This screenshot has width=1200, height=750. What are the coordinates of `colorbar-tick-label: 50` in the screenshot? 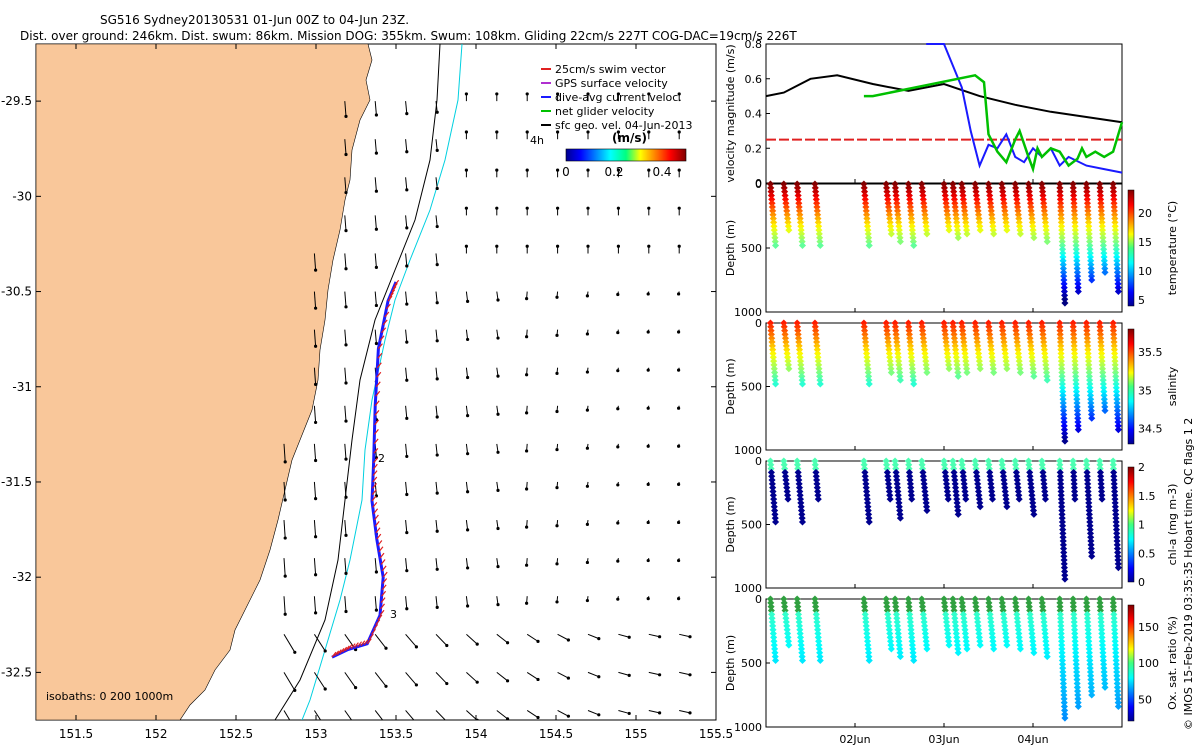 It's located at (1145, 699).